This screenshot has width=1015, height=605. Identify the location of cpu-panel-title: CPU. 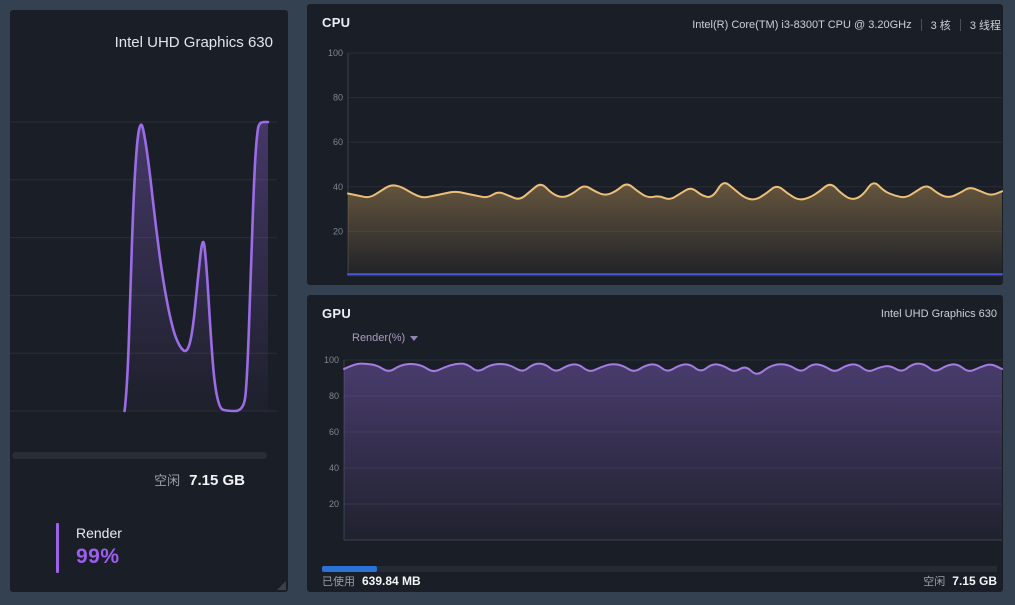
(336, 22).